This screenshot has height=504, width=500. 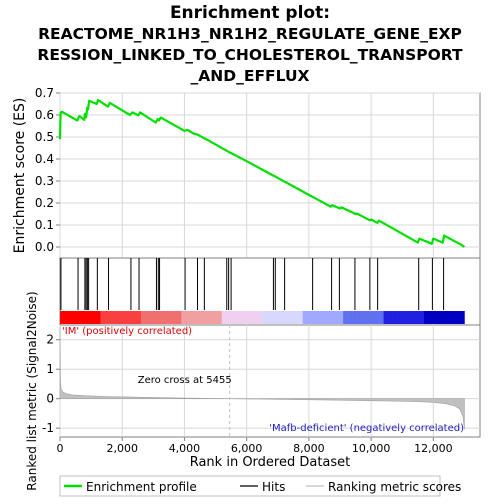 What do you see at coordinates (44, 93) in the screenshot?
I see `es-y-tick-label: 0.7` at bounding box center [44, 93].